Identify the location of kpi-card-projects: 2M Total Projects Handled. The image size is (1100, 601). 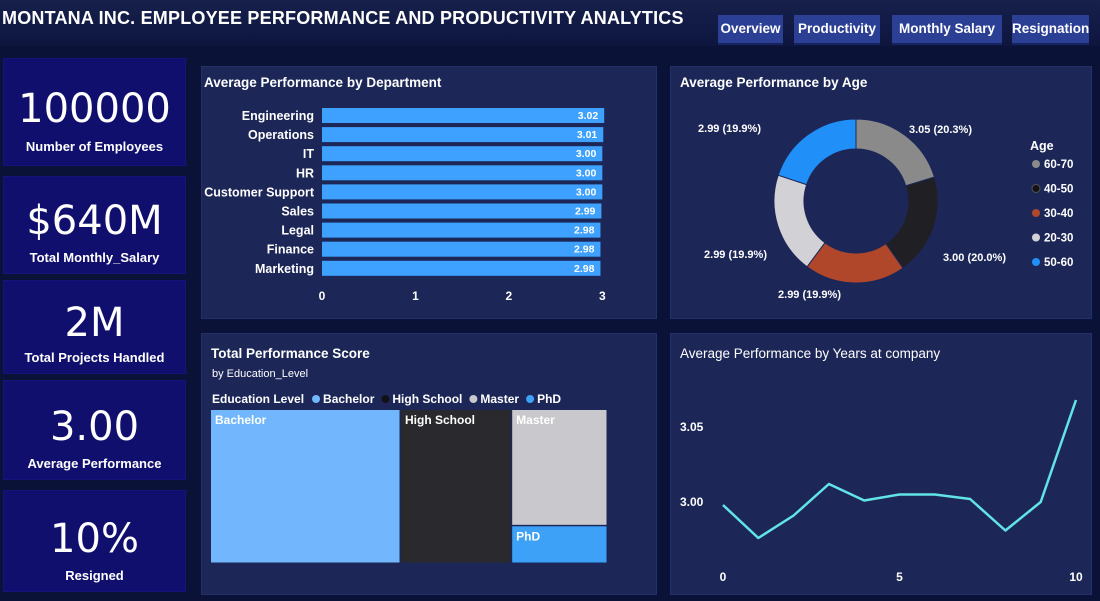
(94, 327).